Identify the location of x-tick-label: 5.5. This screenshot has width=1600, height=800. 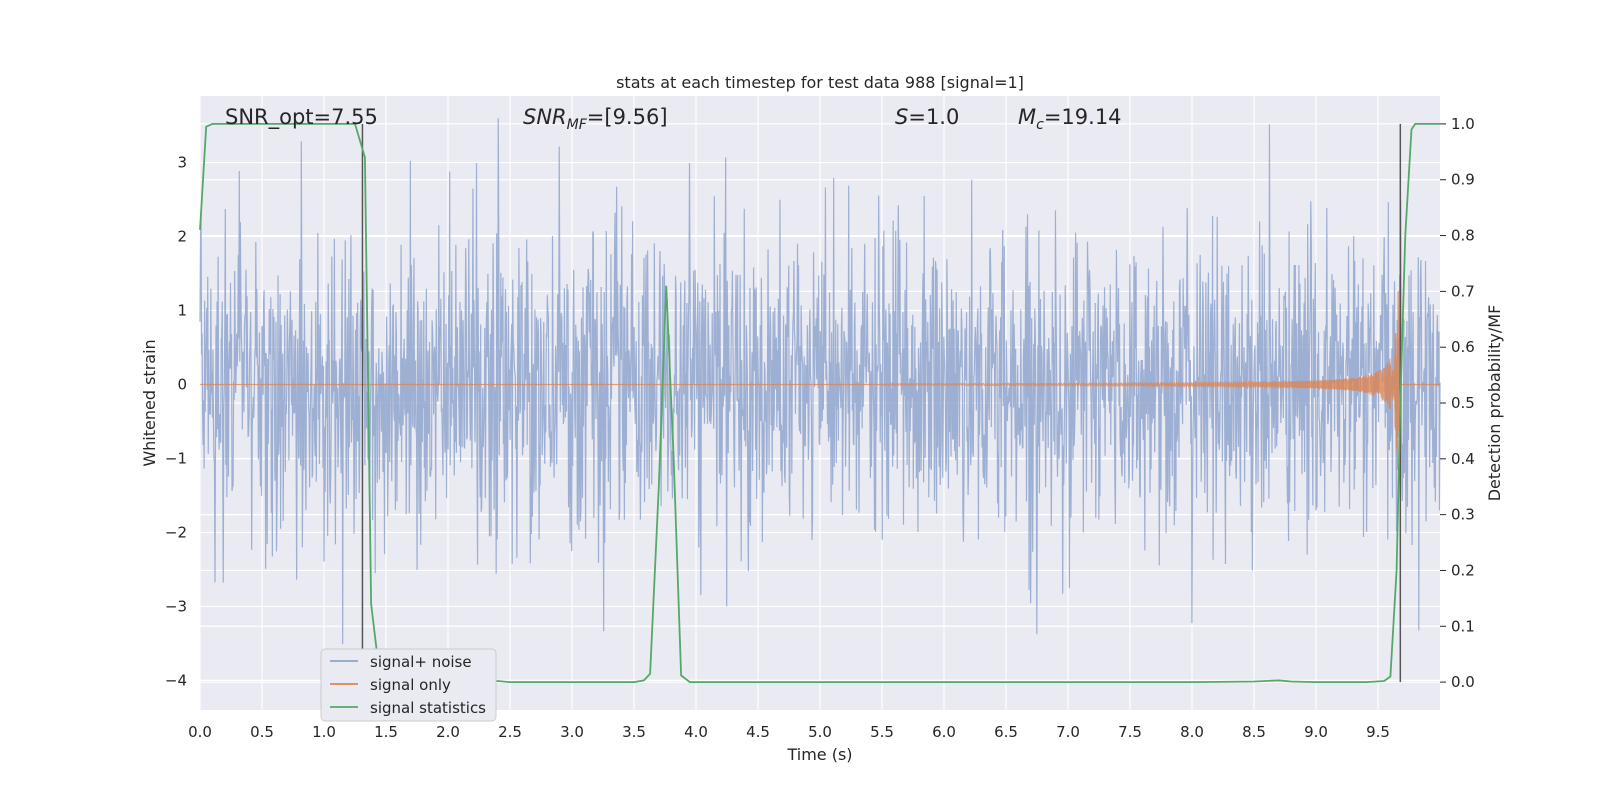
(882, 732).